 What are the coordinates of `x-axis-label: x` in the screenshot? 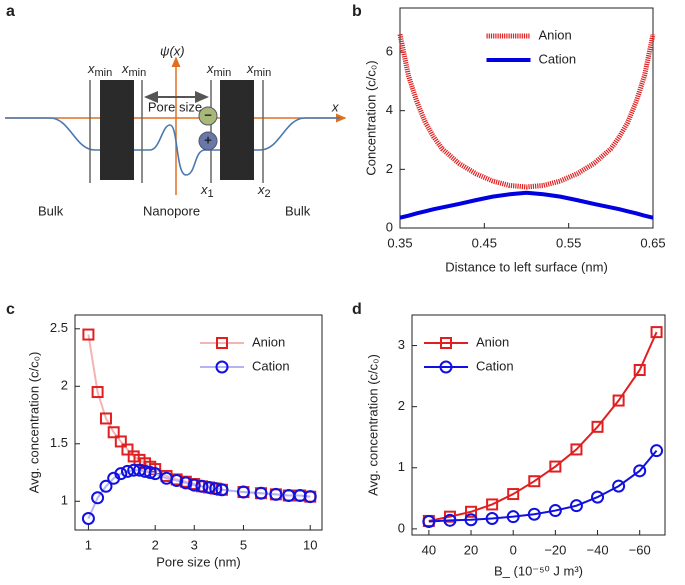 It's located at (335, 106).